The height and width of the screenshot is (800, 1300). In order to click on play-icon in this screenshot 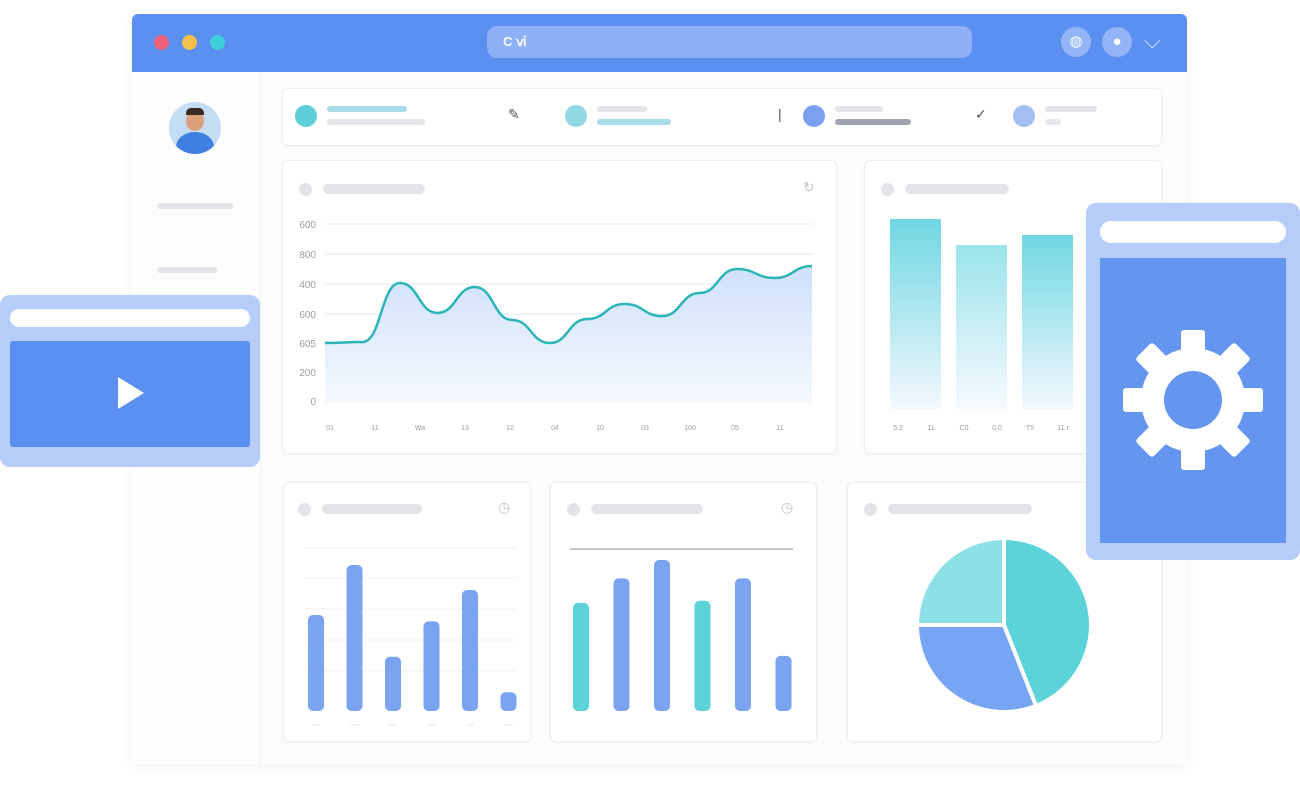, I will do `click(131, 393)`.